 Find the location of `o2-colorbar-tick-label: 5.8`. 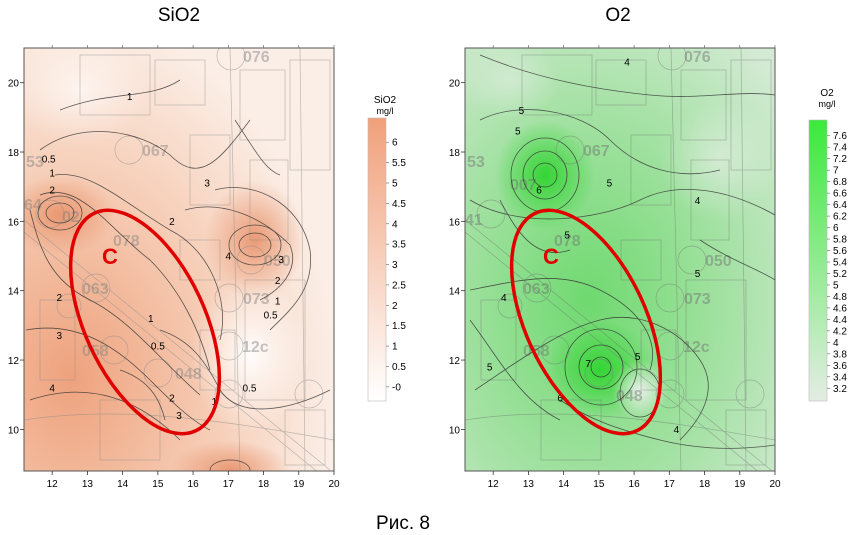

o2-colorbar-tick-label: 5.8 is located at coordinates (840, 240).